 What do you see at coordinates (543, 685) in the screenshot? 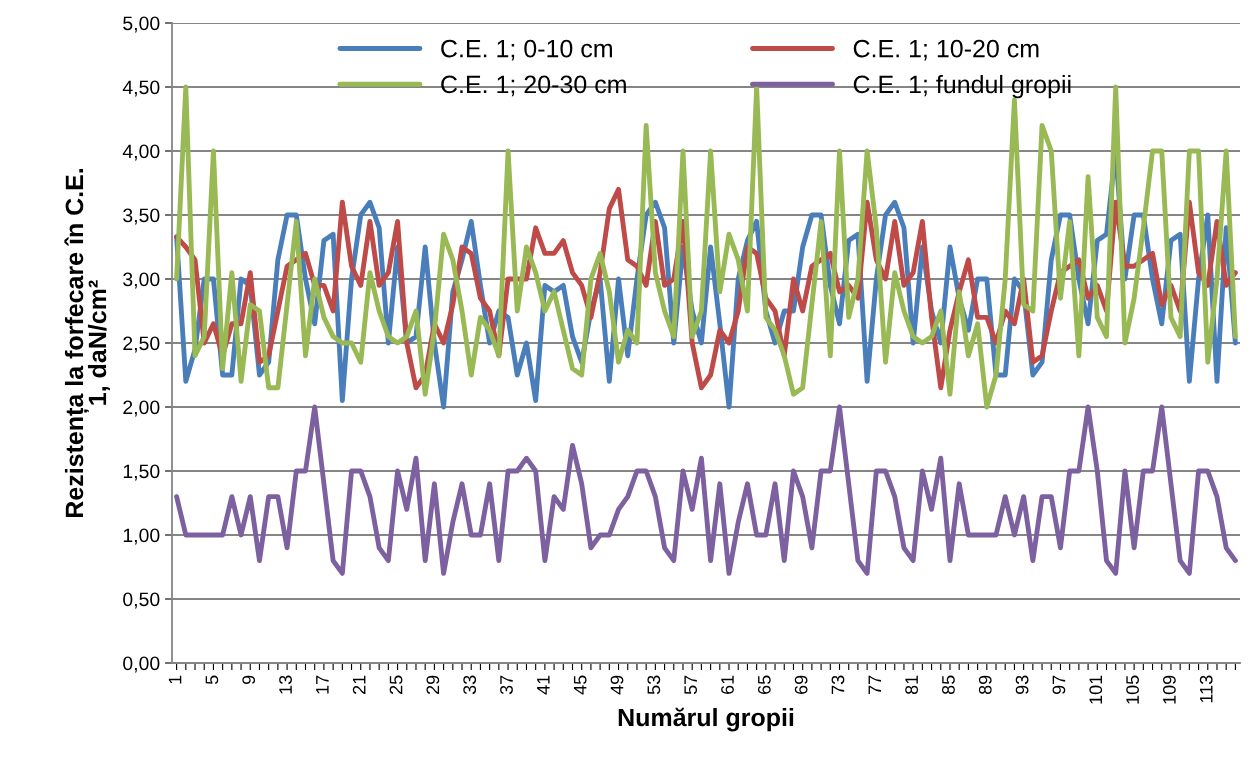
I see `x-tick-label: 41` at bounding box center [543, 685].